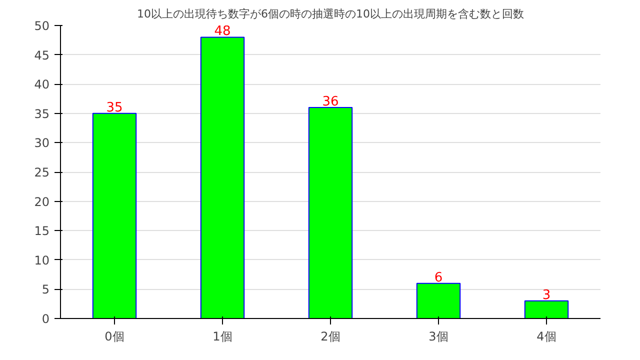  Describe the element at coordinates (42, 201) in the screenshot. I see `y-tick-label: 20` at that location.